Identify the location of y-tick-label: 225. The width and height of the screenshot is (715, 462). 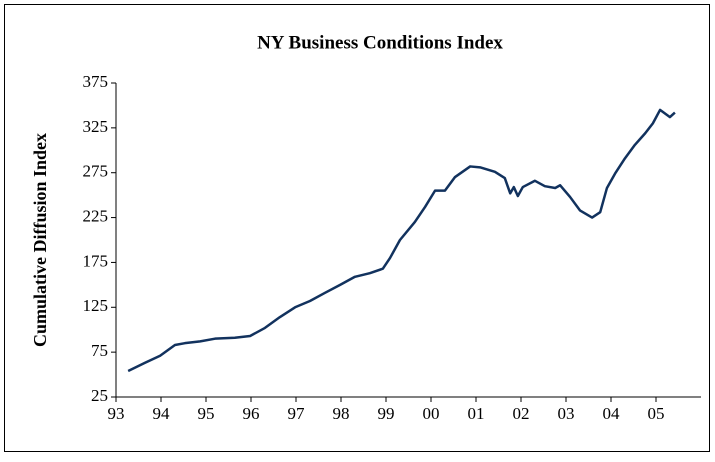
(96, 215).